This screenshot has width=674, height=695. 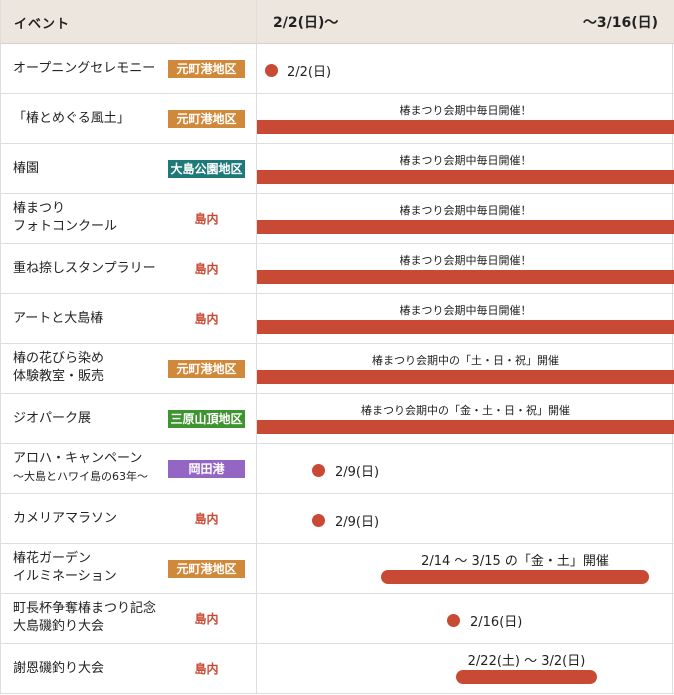 What do you see at coordinates (26, 168) in the screenshot?
I see `event-name: 椿園` at bounding box center [26, 168].